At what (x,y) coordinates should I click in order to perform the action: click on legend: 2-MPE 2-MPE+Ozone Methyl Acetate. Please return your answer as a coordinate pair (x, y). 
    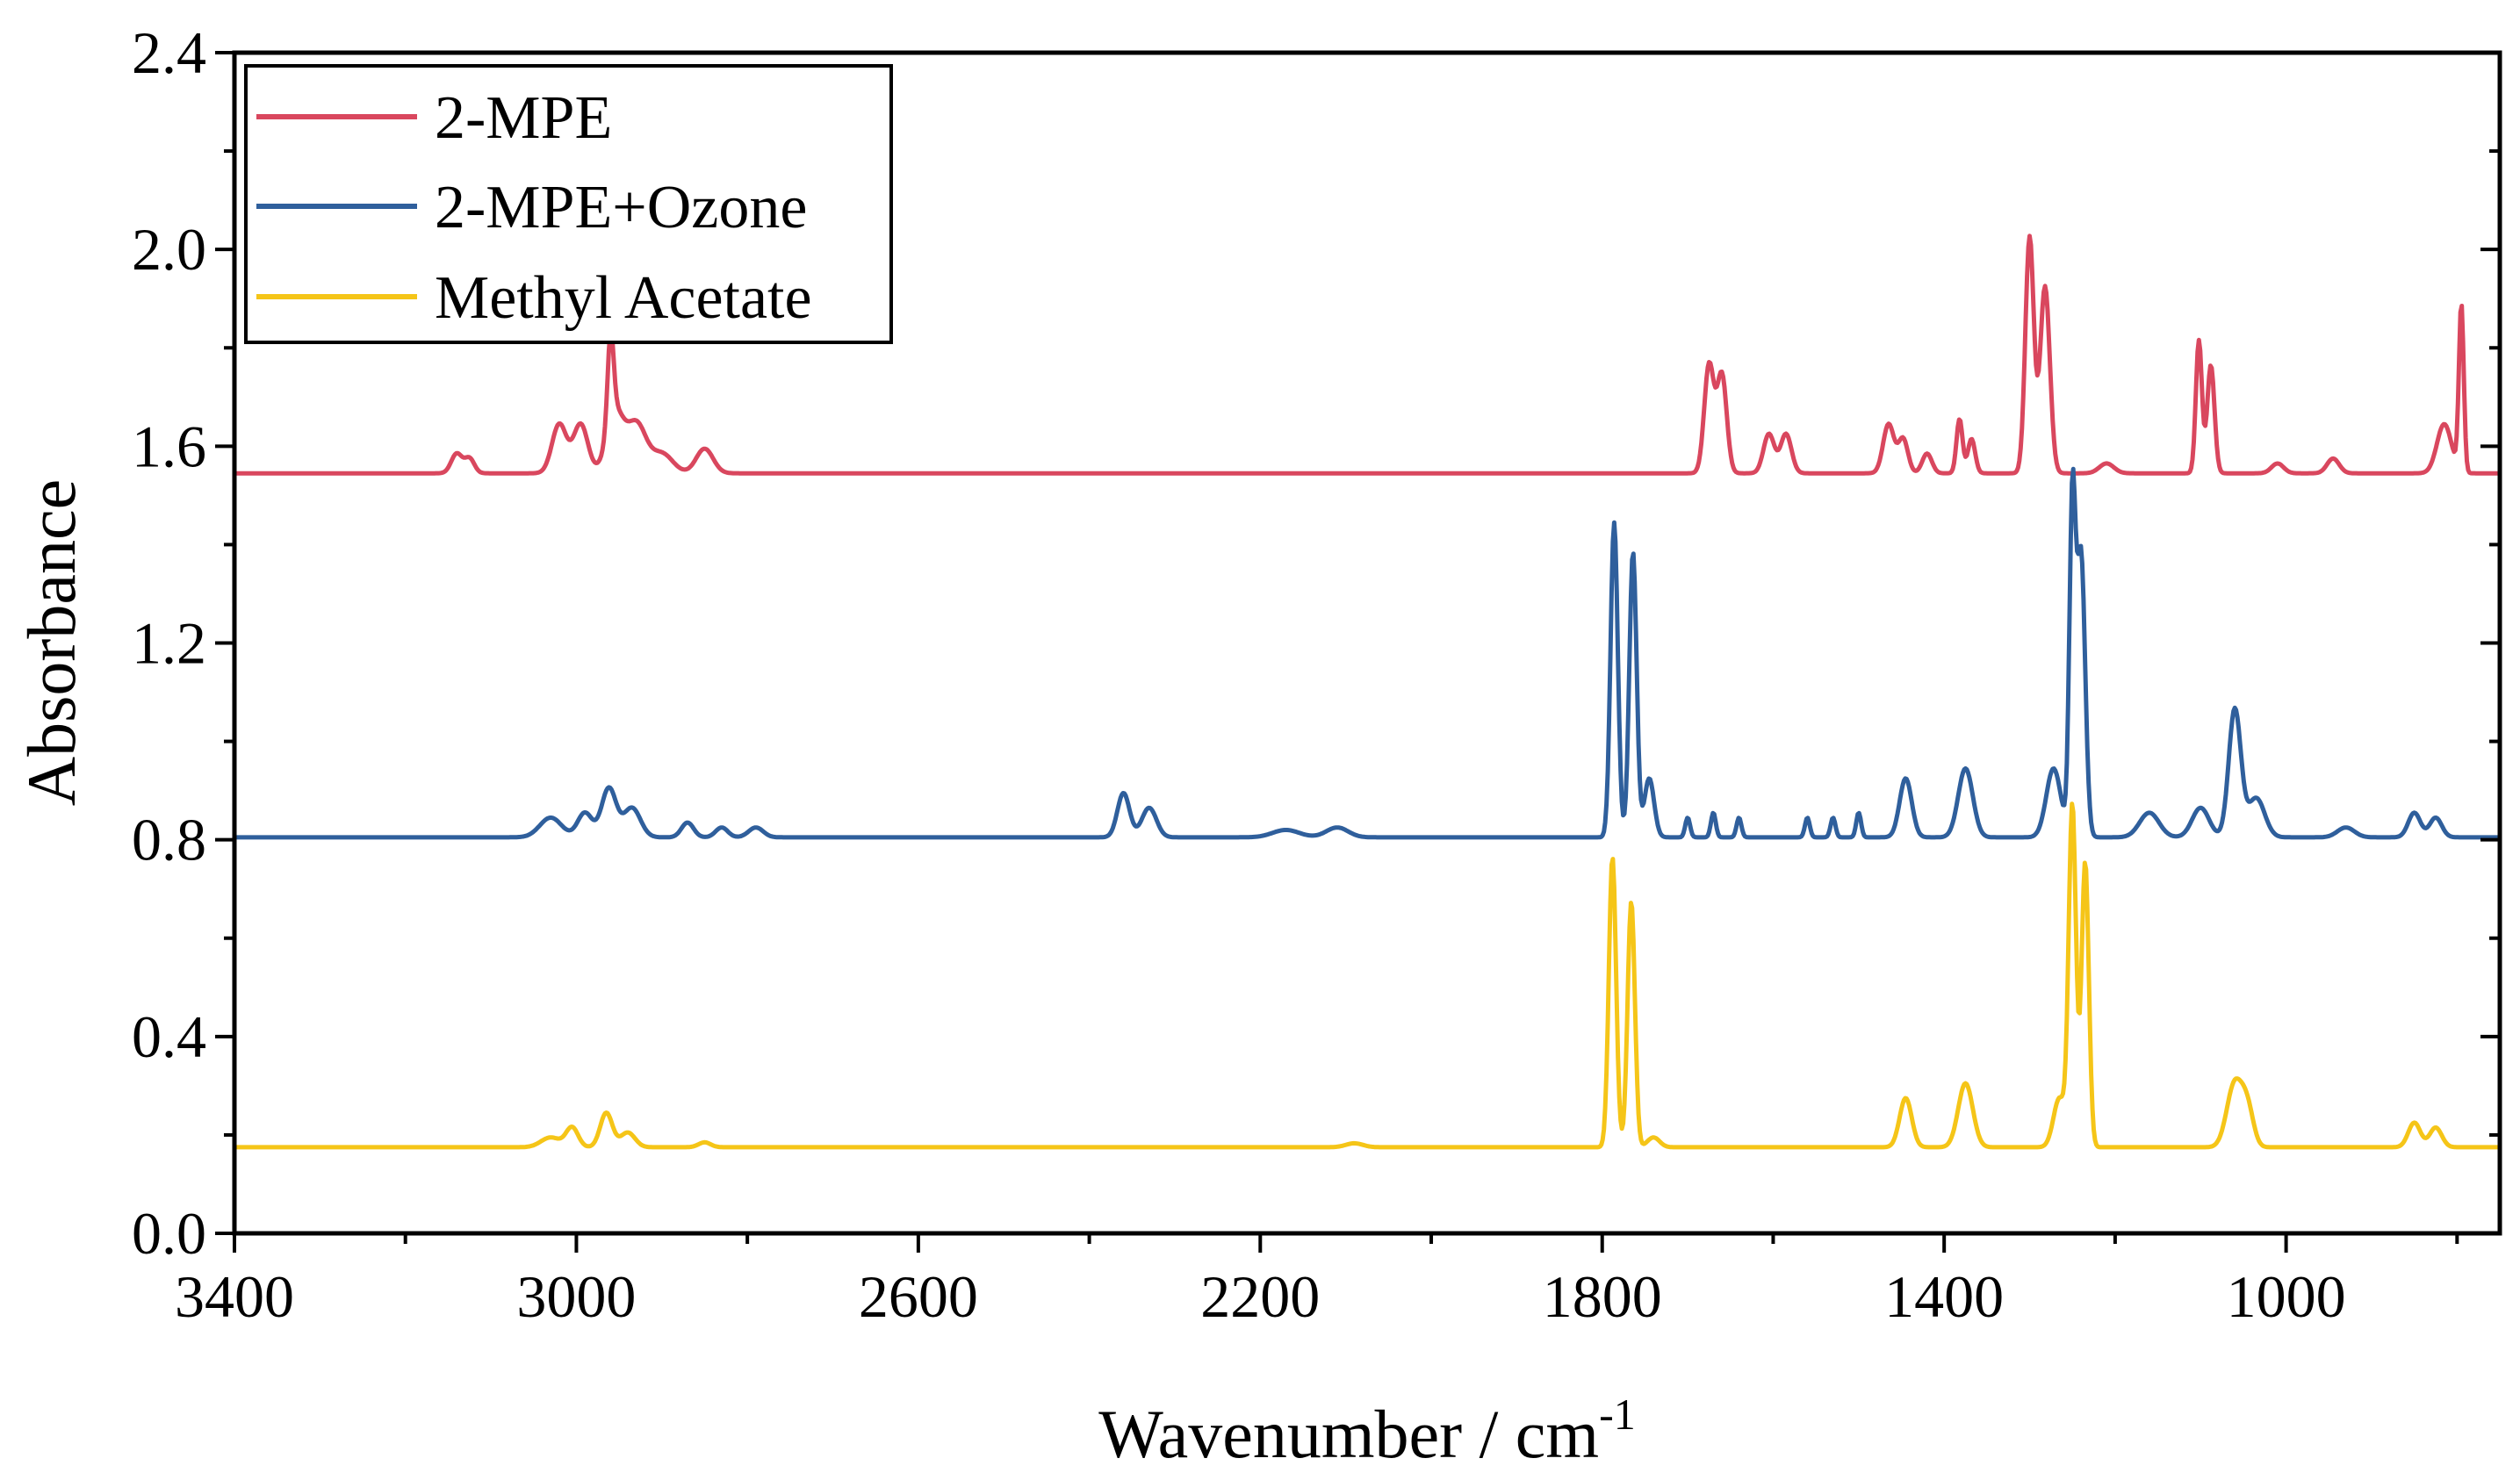
    Looking at the image, I should click on (568, 204).